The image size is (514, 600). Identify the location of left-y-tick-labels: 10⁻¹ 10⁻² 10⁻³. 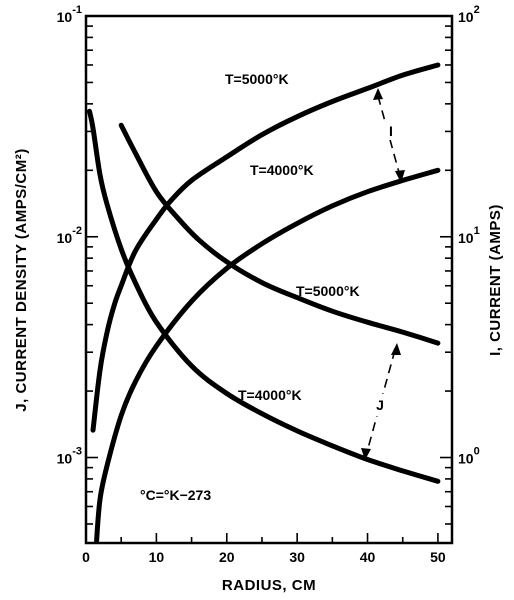
(69, 235).